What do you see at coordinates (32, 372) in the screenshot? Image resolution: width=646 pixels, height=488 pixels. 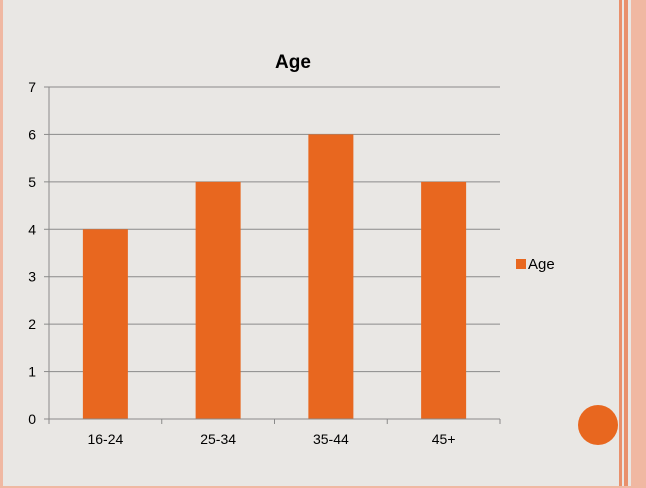 I see `y-tick-label: 1` at bounding box center [32, 372].